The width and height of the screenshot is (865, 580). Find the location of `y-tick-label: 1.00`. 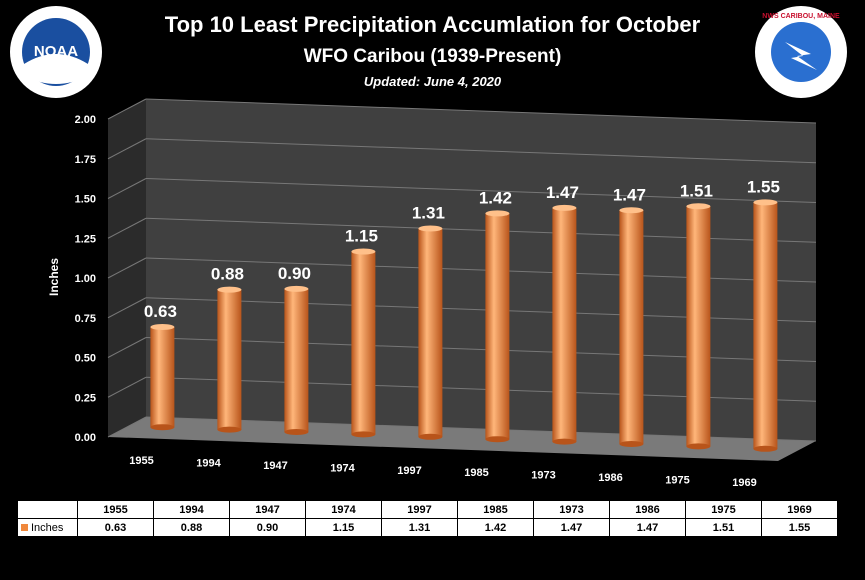

y-tick-label: 1.00 is located at coordinates (85, 279).